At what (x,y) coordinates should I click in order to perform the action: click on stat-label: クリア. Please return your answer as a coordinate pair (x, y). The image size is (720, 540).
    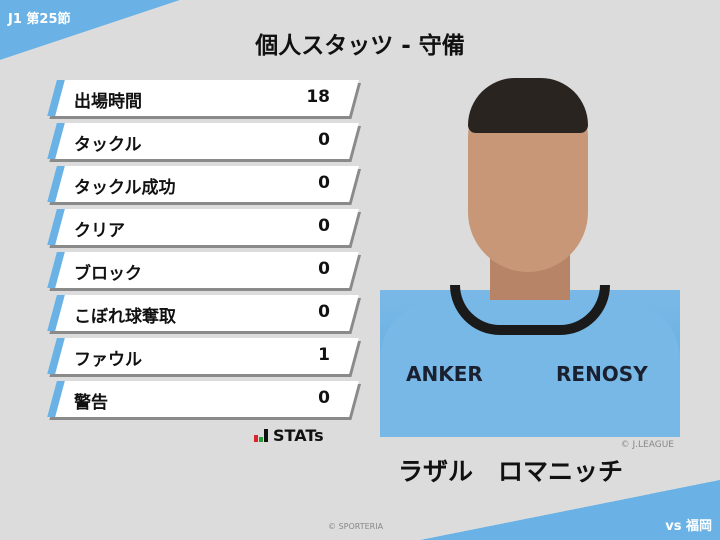
    Looking at the image, I should click on (99, 231).